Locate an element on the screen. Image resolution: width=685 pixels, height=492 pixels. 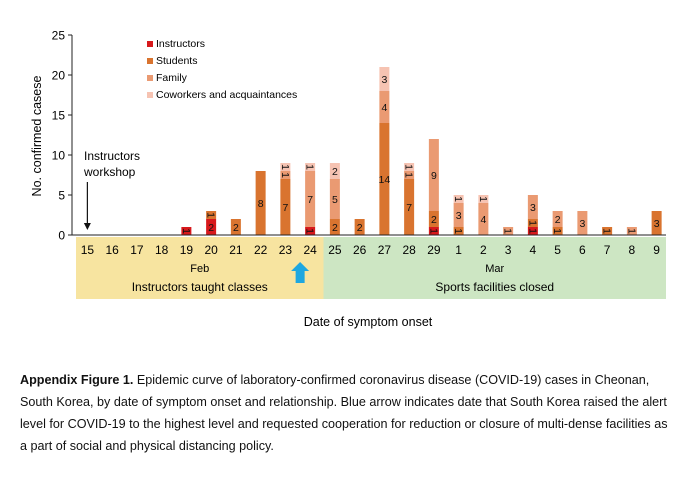
x-tick-label: 16 is located at coordinates (112, 250).